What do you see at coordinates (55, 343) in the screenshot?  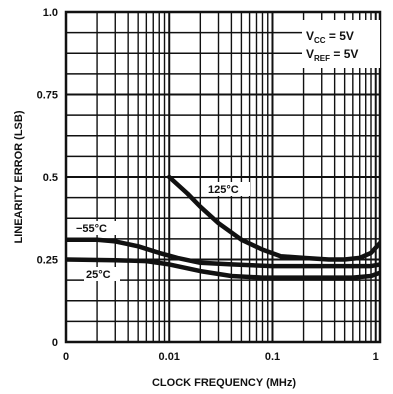 I see `y-tick-label: 0` at bounding box center [55, 343].